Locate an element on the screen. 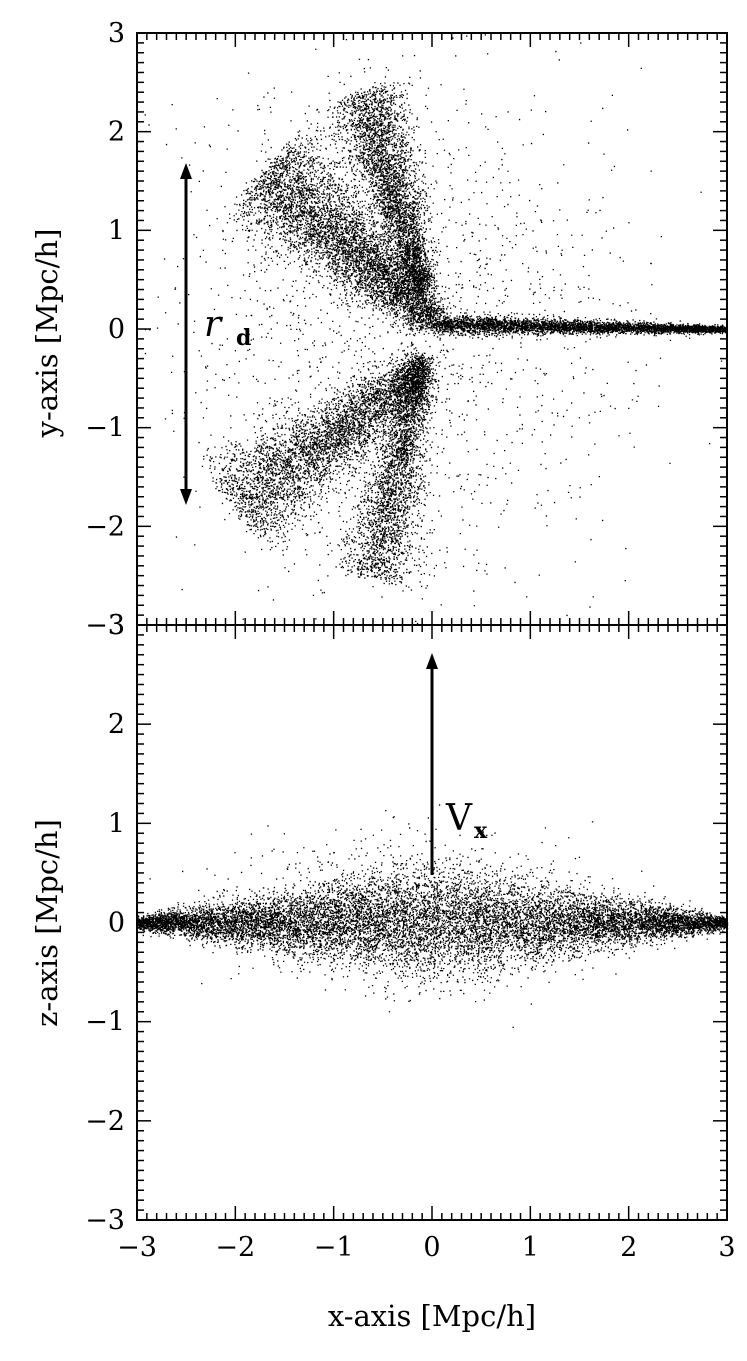  bottom-y-tick-label: 3 is located at coordinates (116, 625).